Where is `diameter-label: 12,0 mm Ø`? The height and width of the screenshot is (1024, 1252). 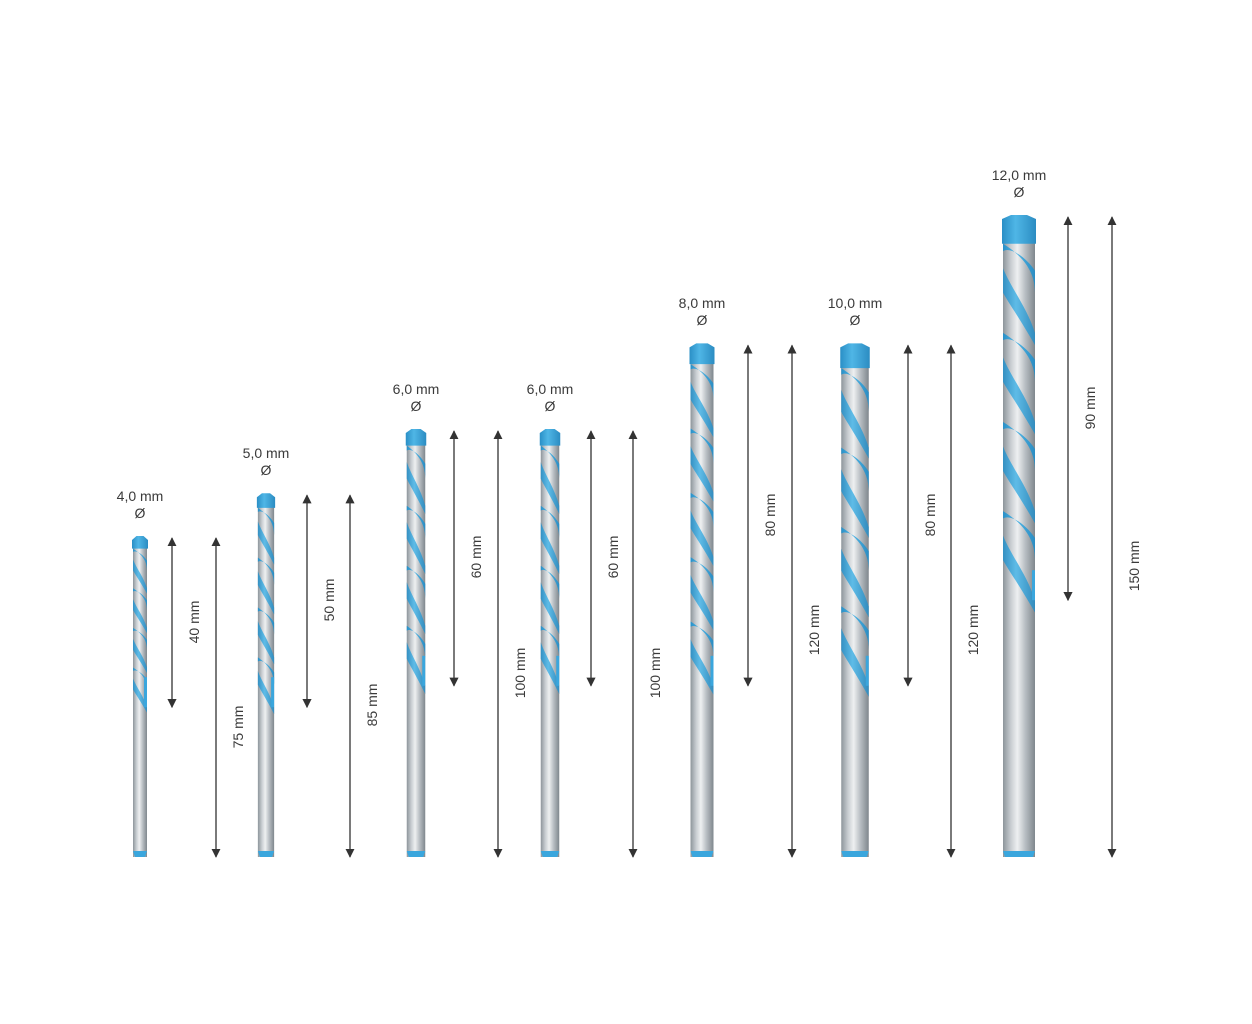 diameter-label: 12,0 mm Ø is located at coordinates (1019, 184).